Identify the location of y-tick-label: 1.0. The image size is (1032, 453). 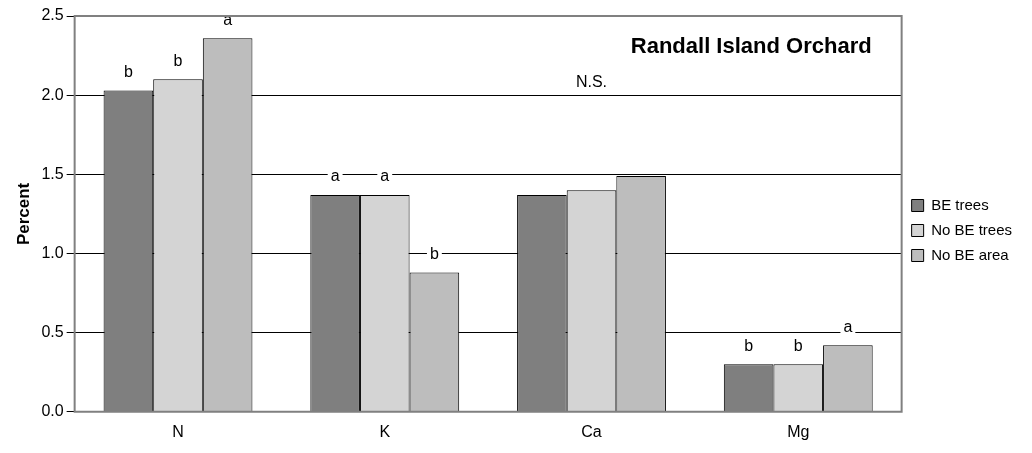
(52, 252).